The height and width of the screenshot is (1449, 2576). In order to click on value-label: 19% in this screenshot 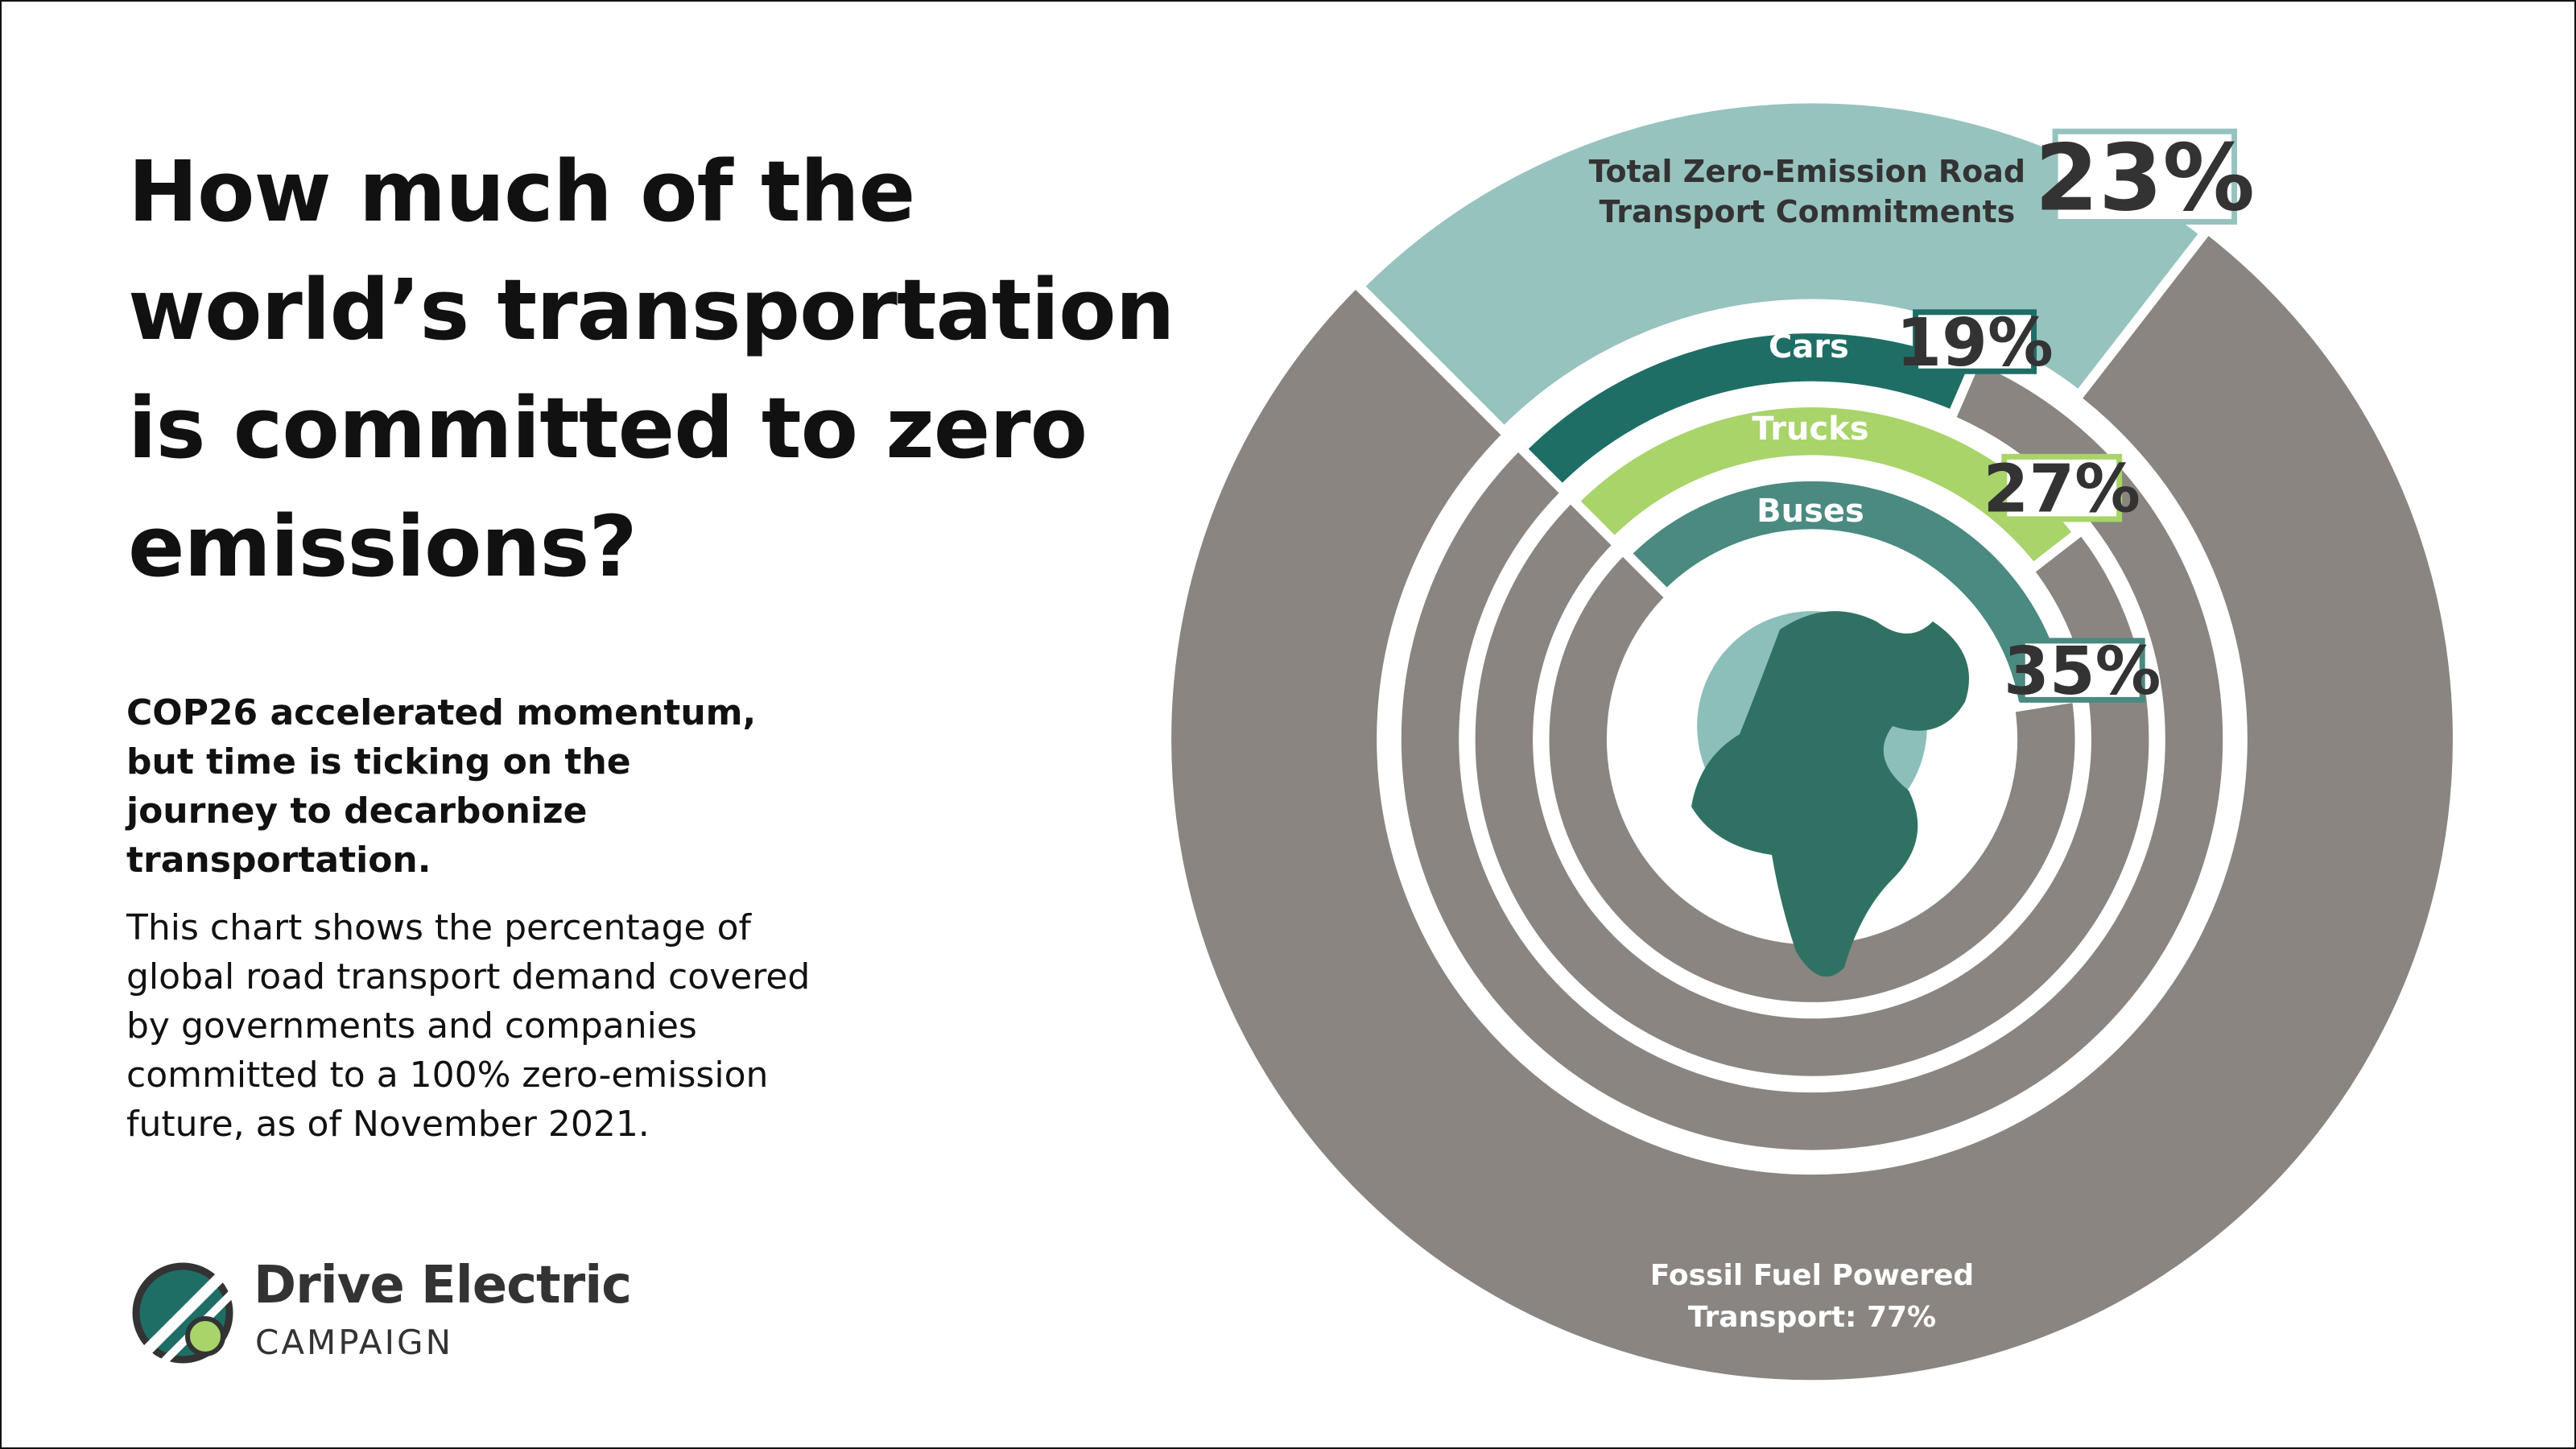, I will do `click(1974, 343)`.